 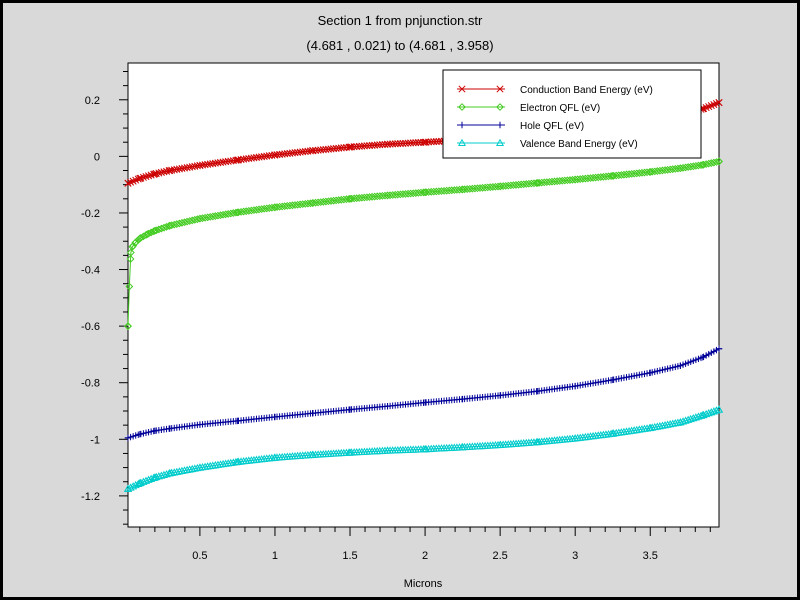 What do you see at coordinates (575, 556) in the screenshot?
I see `x-tick-label: 3` at bounding box center [575, 556].